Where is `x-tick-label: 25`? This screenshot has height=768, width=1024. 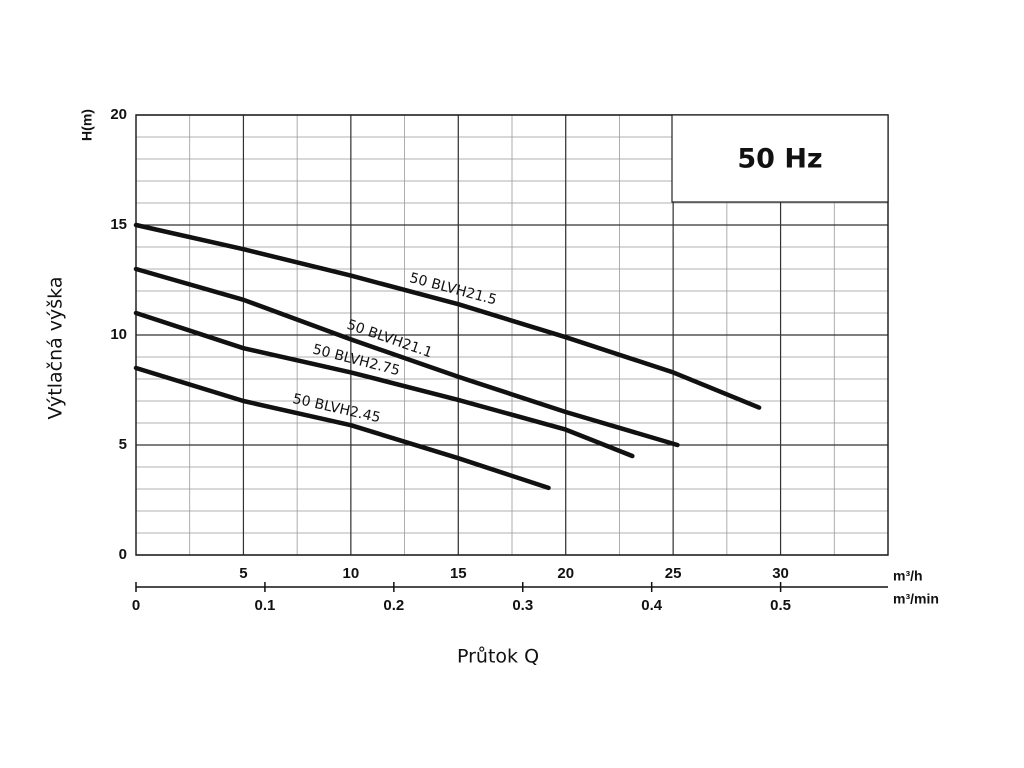 x-tick-label: 25 is located at coordinates (673, 573).